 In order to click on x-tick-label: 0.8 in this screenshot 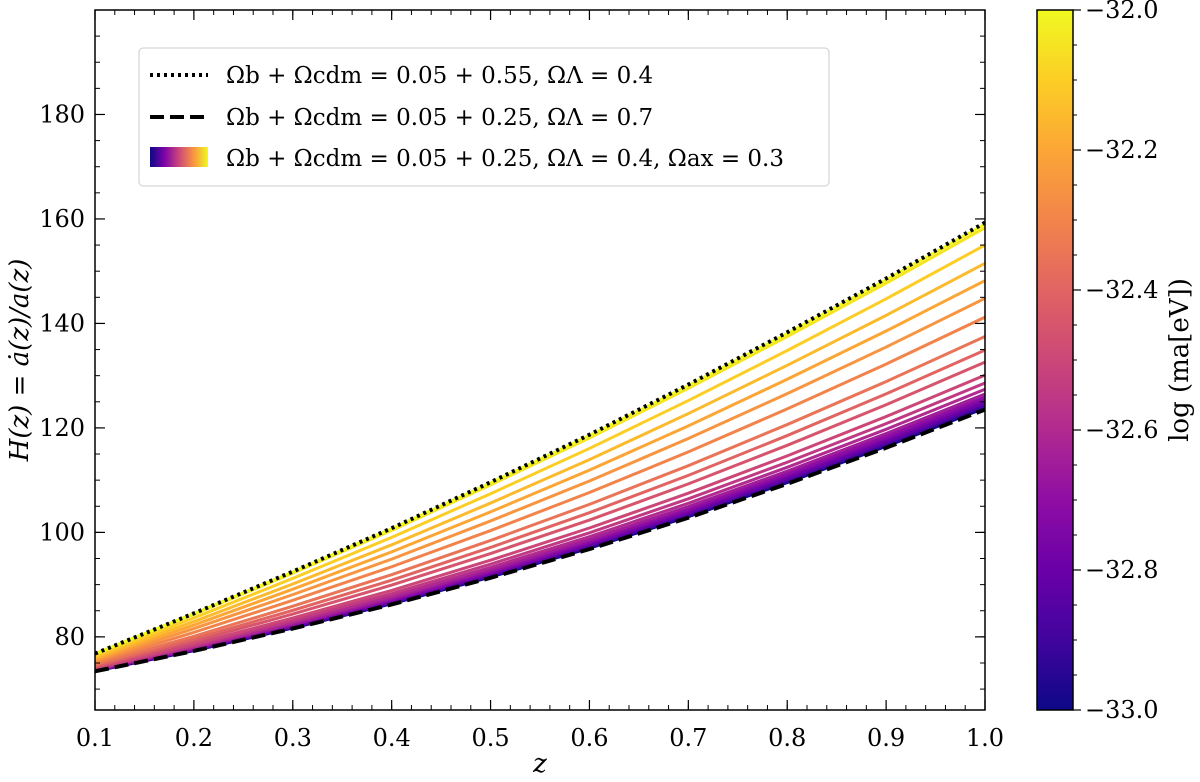, I will do `click(787, 738)`.